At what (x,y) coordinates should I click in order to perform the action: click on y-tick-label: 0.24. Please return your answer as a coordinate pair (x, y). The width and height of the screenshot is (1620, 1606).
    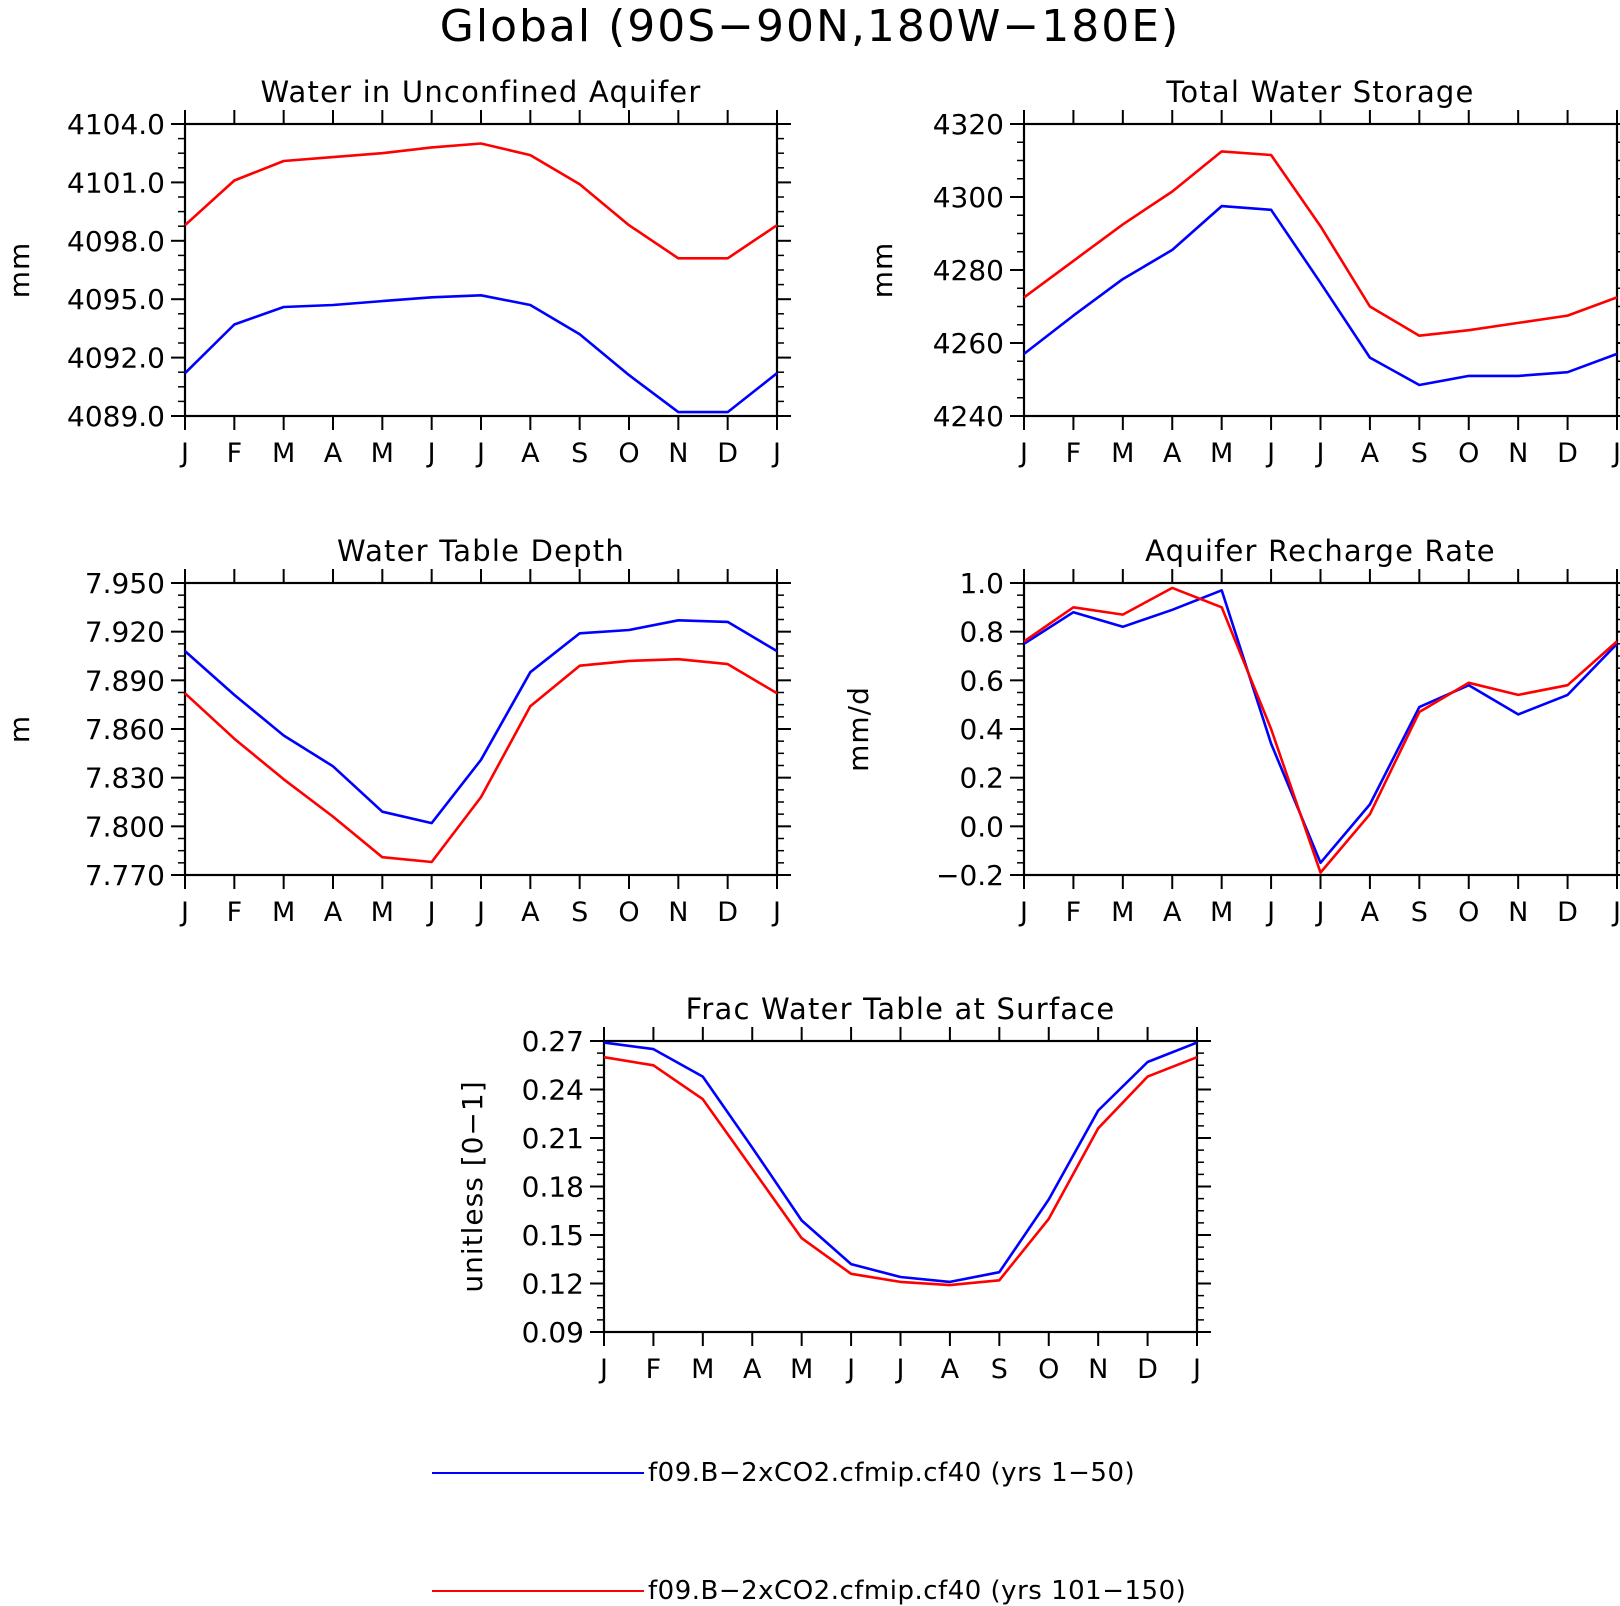
    Looking at the image, I should click on (553, 1090).